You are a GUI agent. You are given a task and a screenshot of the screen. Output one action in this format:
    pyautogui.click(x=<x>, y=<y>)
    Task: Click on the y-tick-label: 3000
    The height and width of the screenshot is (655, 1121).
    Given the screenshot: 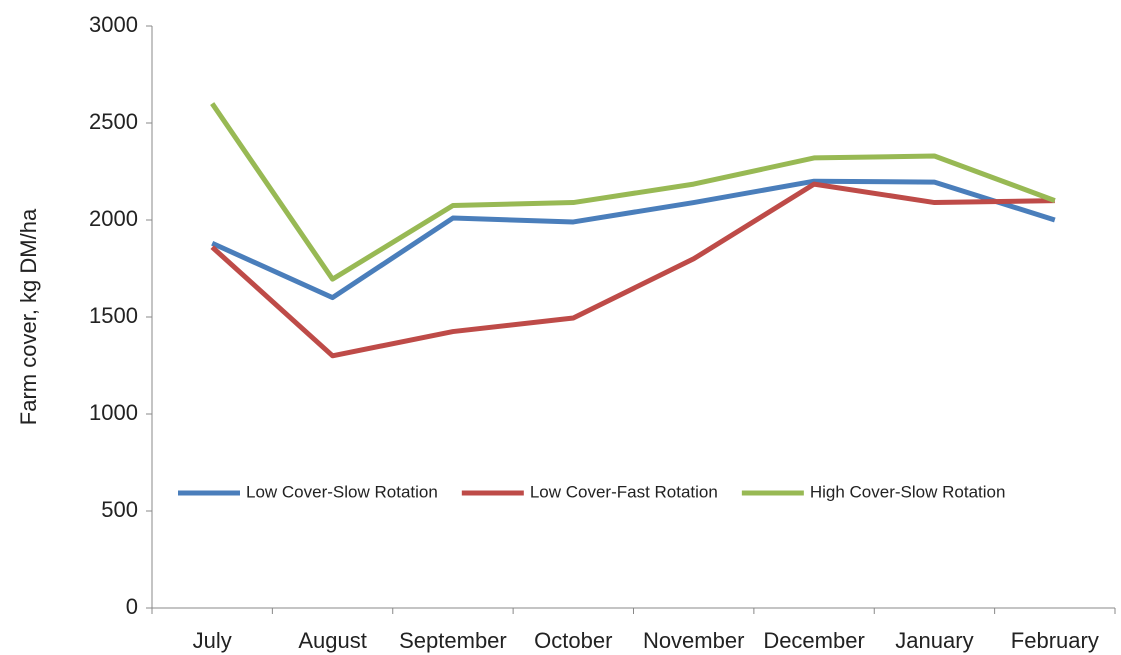 What is the action you would take?
    pyautogui.click(x=113, y=24)
    